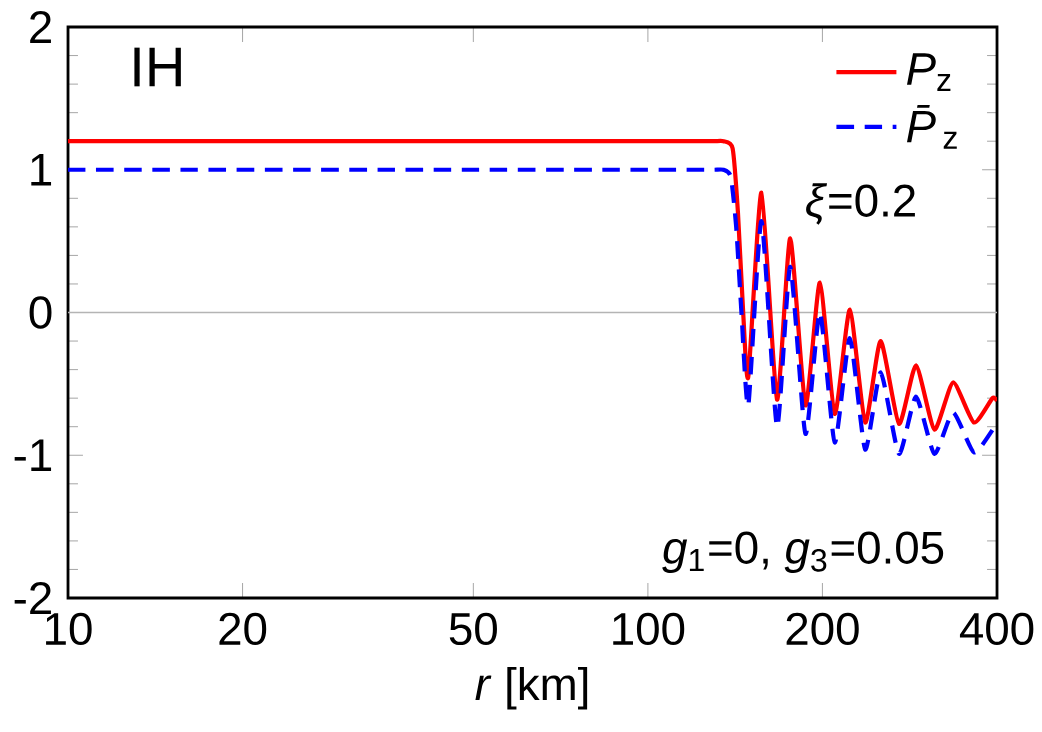  Describe the element at coordinates (69, 629) in the screenshot. I see `x-tick-label: 10` at that location.